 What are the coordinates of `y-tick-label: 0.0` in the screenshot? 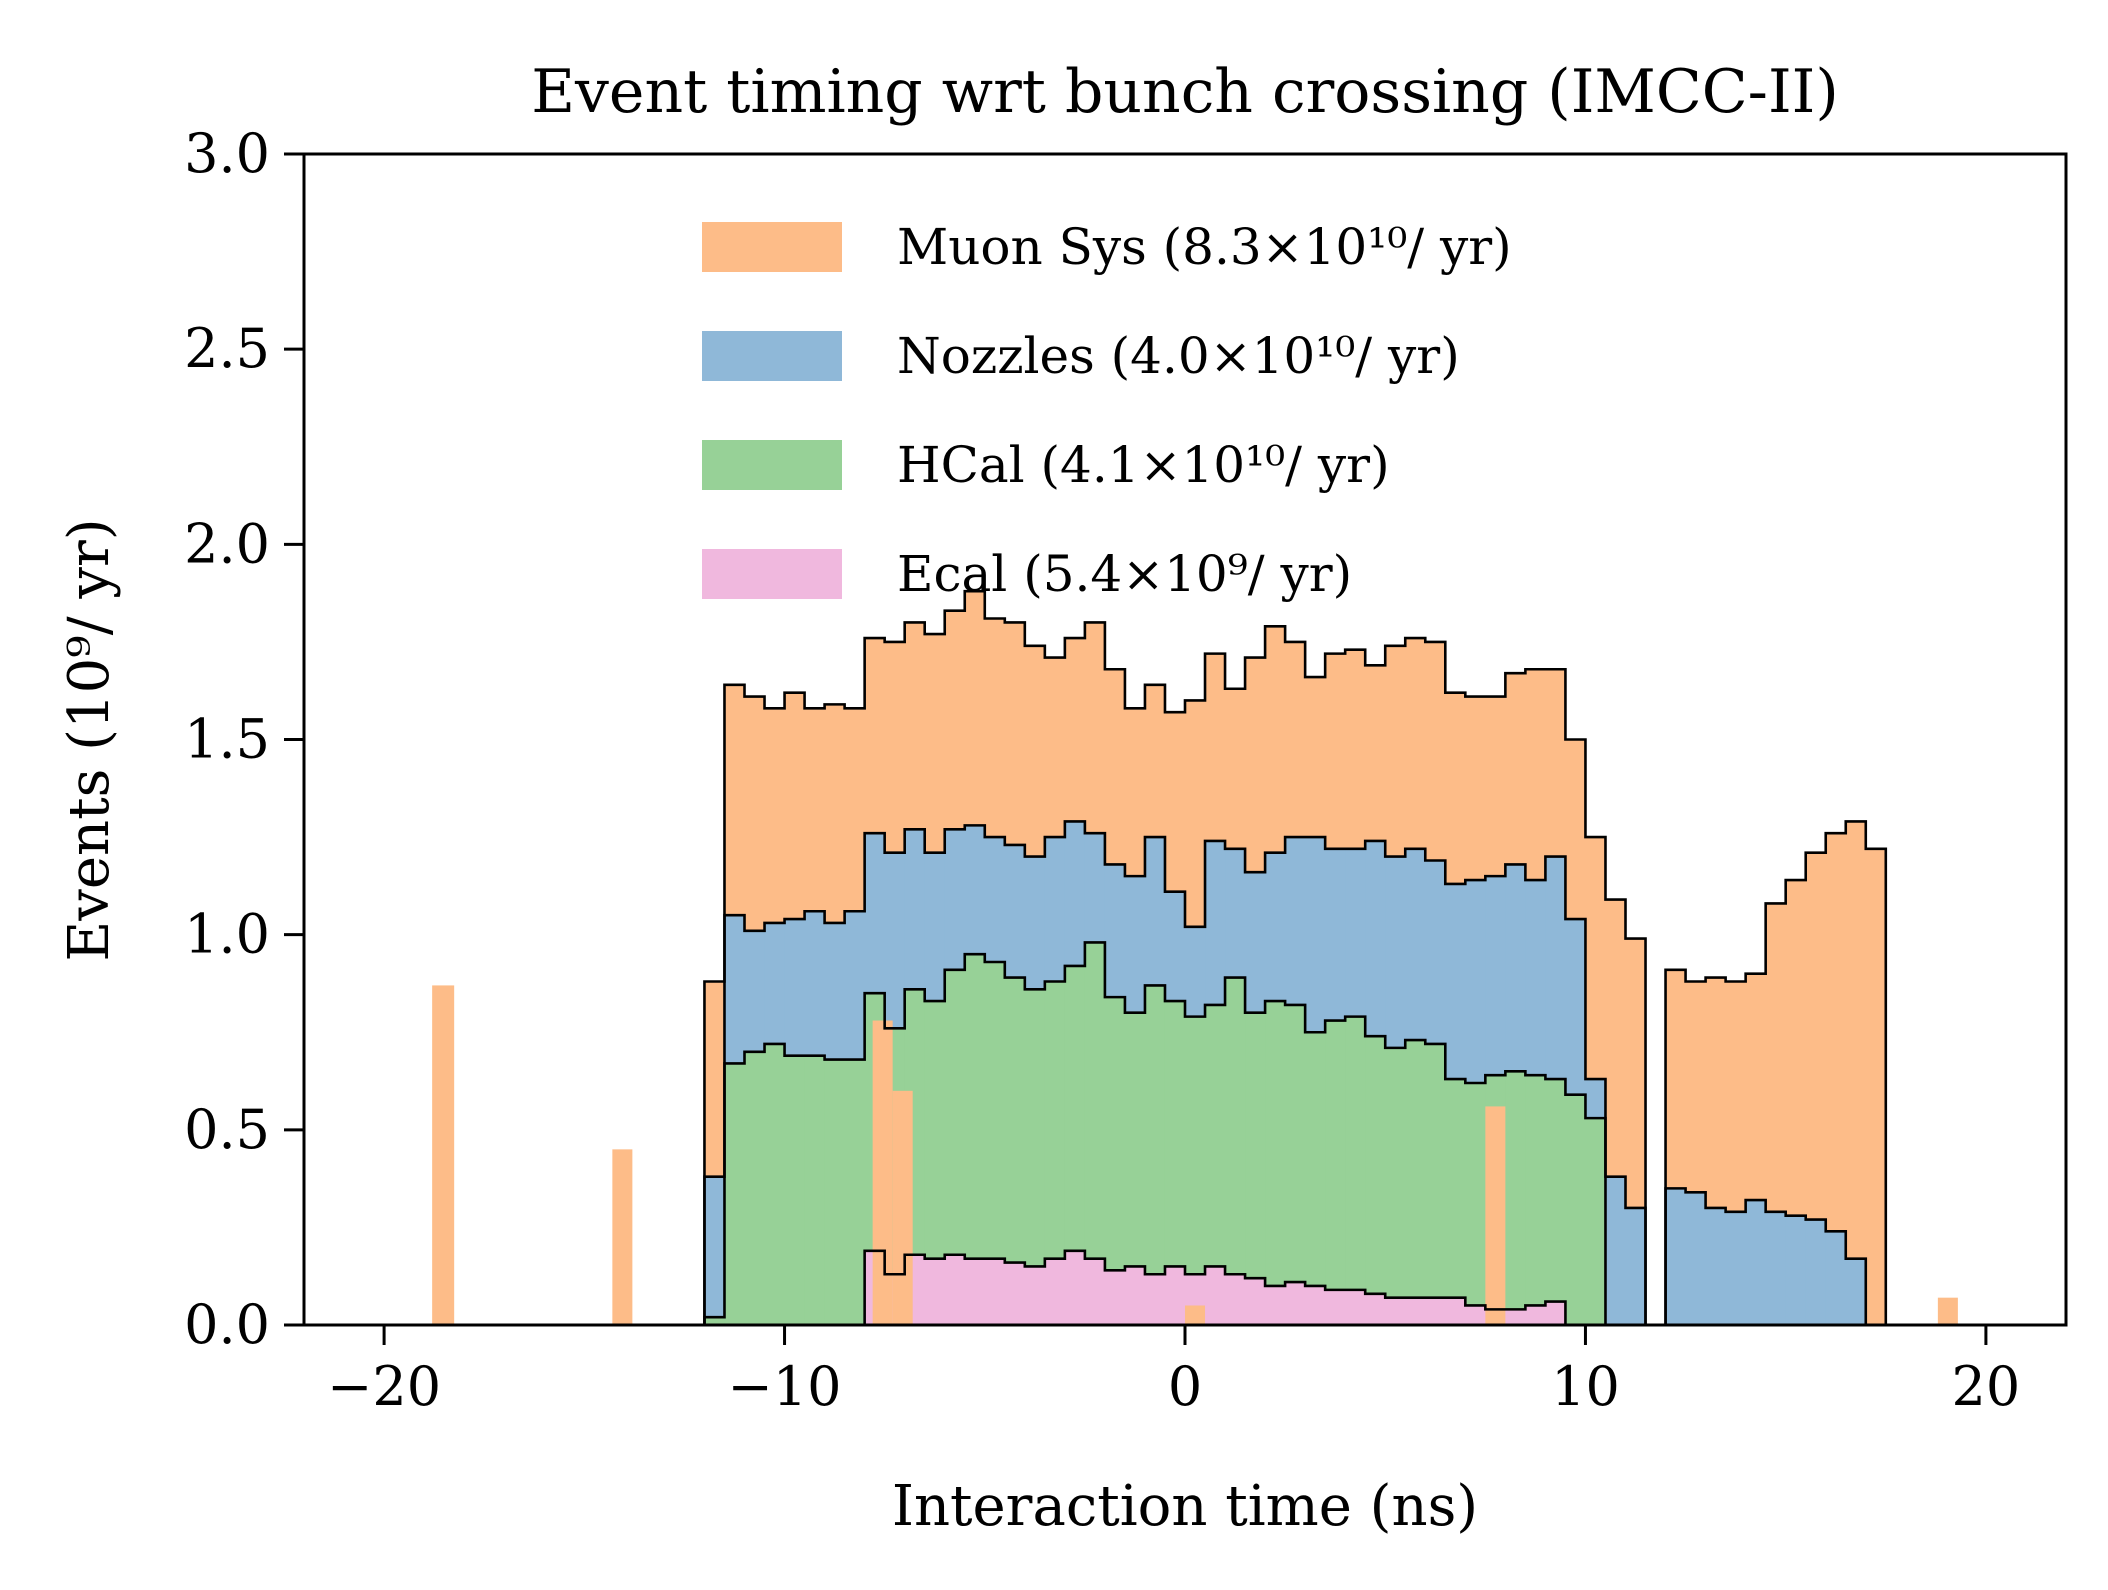 It's located at (227, 1324).